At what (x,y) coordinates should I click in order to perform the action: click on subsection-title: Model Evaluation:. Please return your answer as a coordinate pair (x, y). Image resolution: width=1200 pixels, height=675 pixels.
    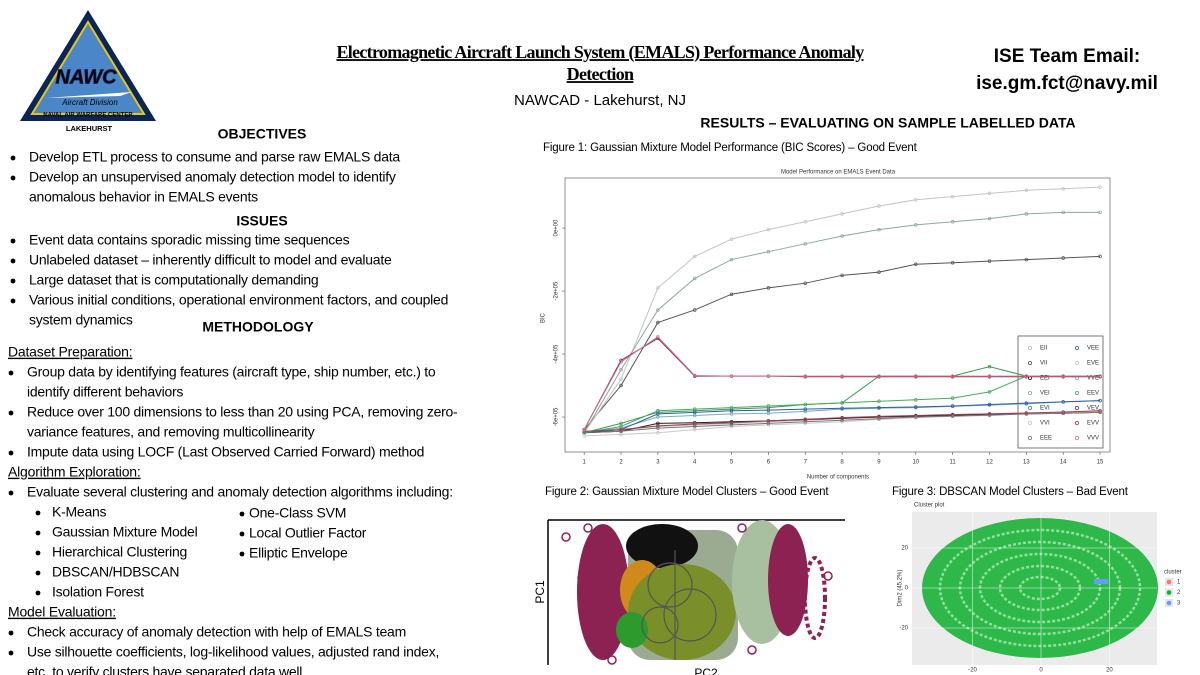
    Looking at the image, I should click on (62, 612).